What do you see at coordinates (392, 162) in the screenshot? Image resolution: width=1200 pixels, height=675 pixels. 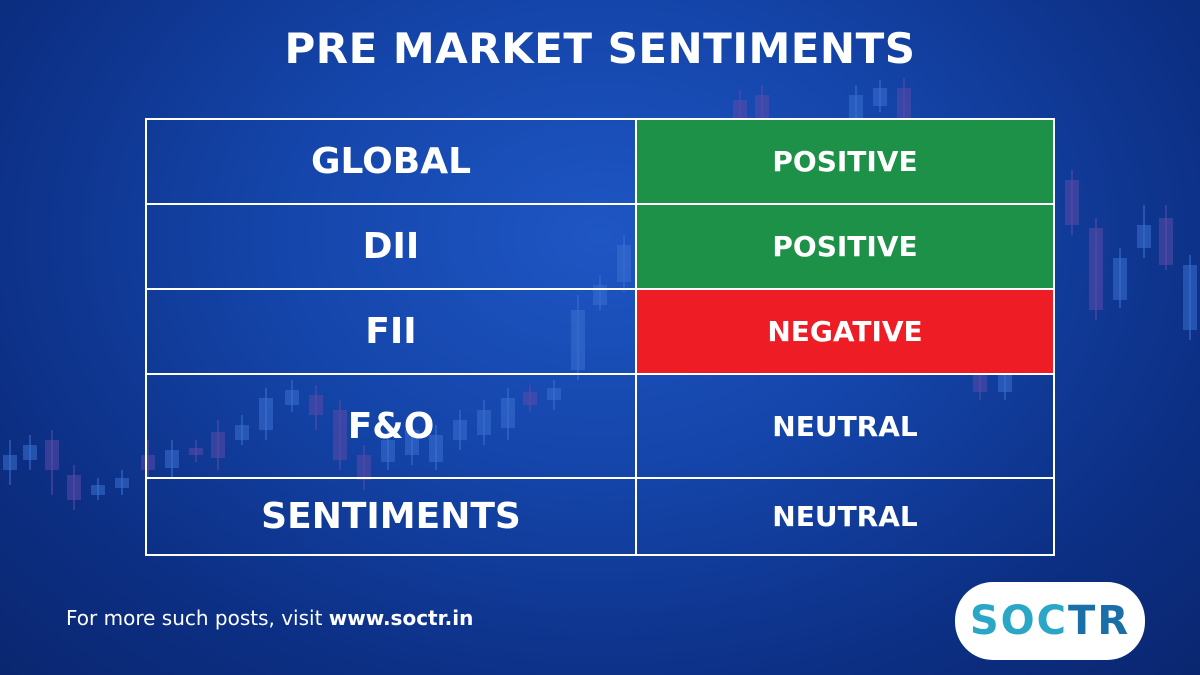 I see `row-label-global: GLOBAL` at bounding box center [392, 162].